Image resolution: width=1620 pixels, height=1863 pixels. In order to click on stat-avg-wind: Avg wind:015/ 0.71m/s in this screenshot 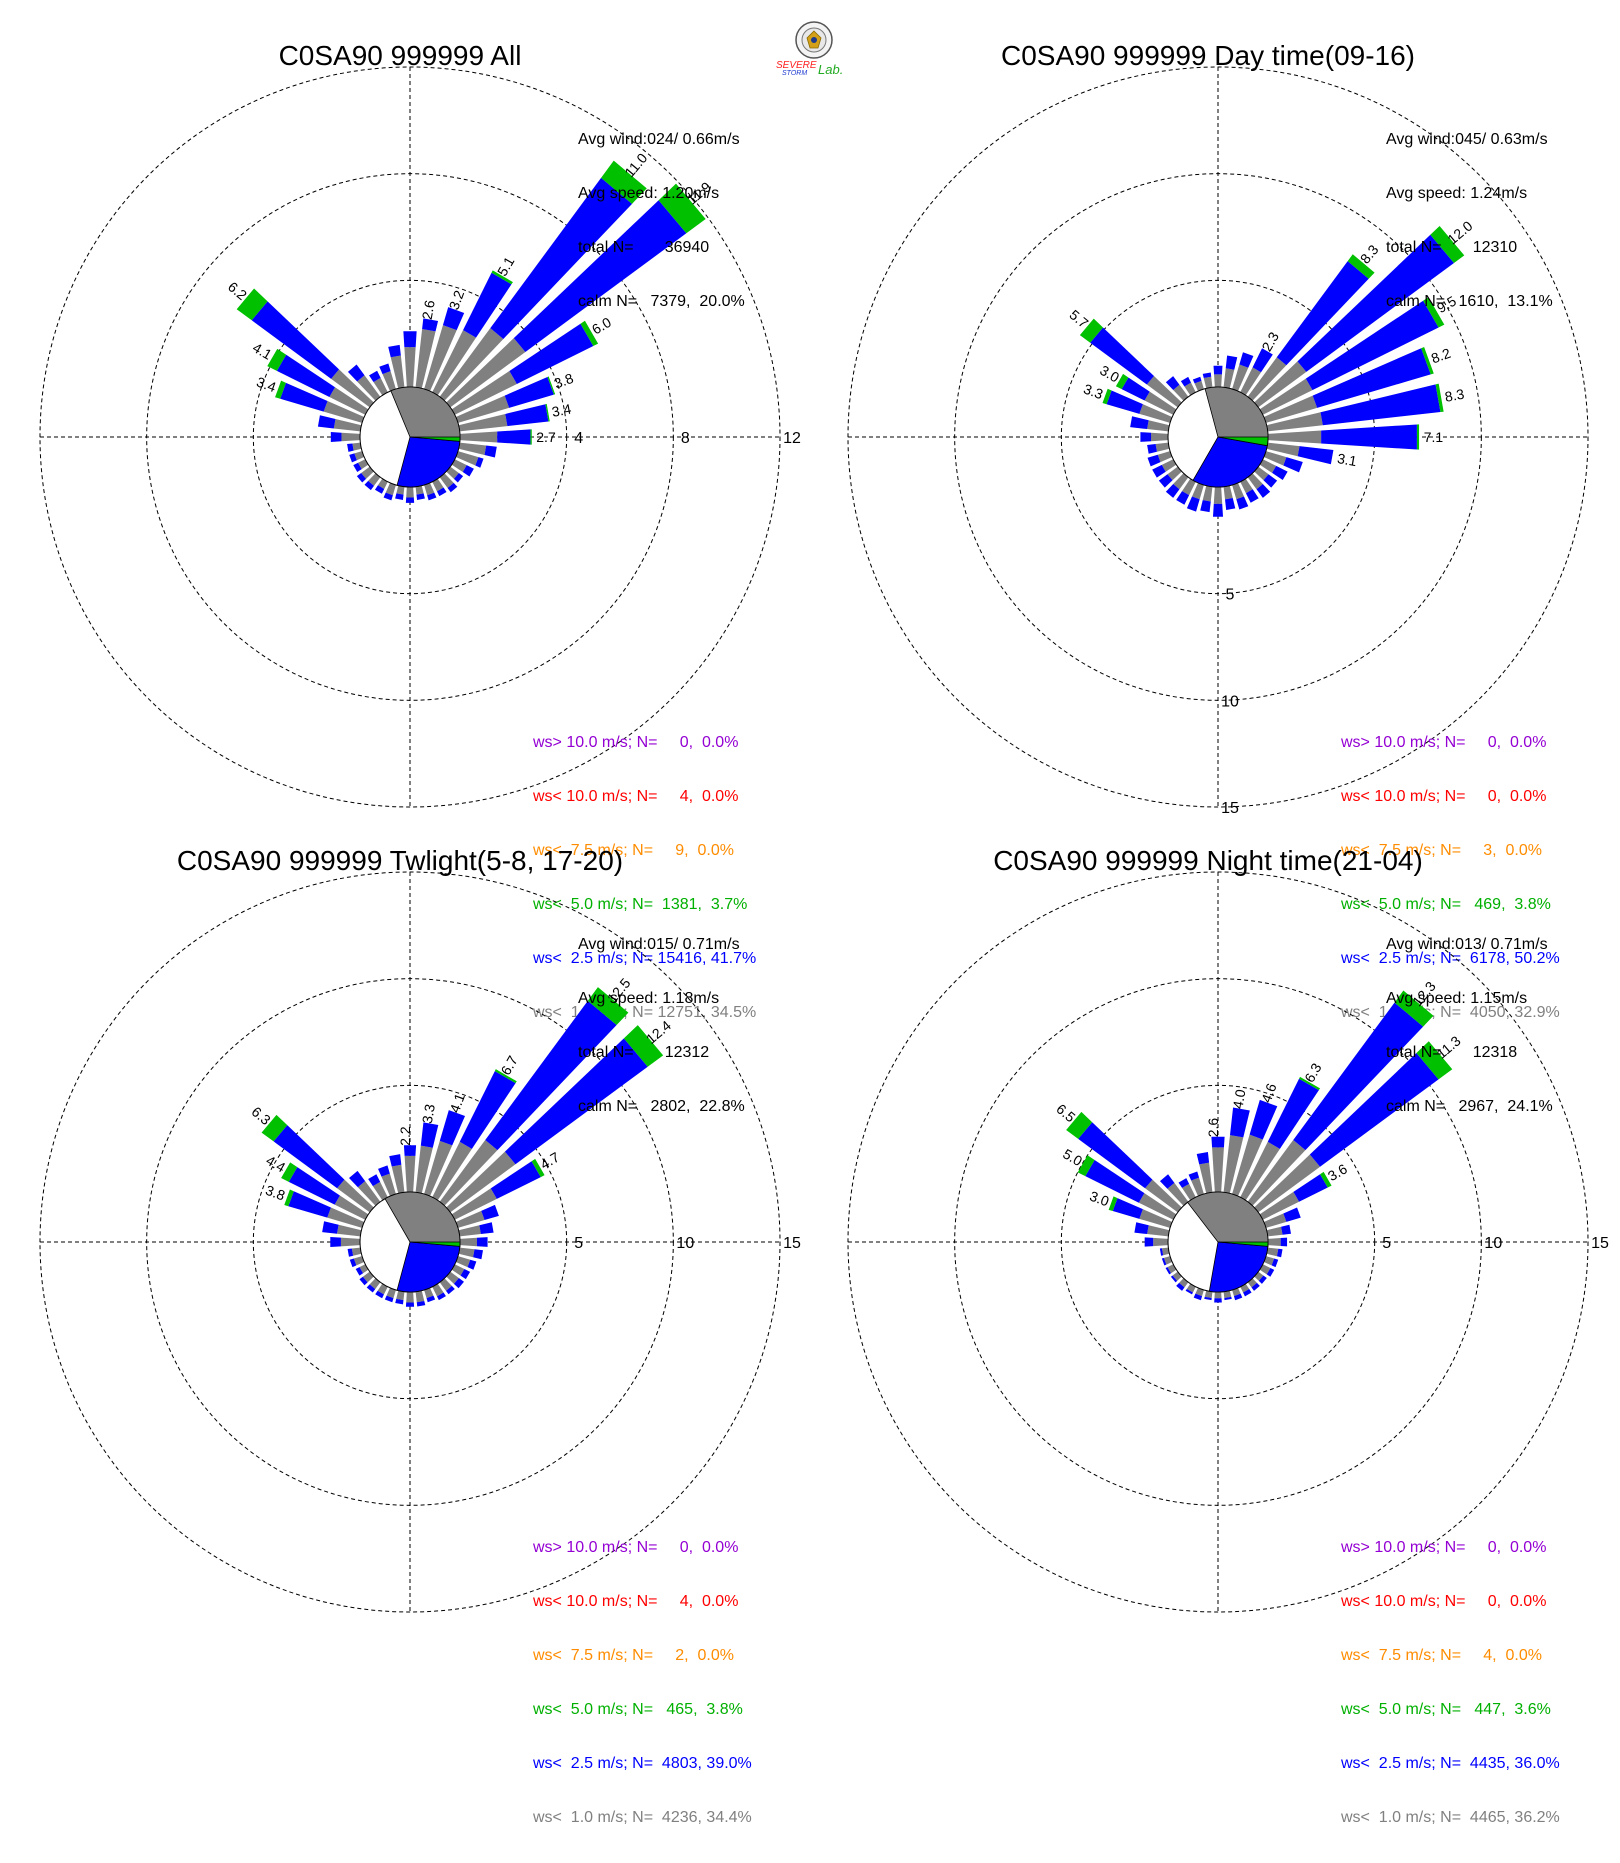, I will do `click(659, 944)`.